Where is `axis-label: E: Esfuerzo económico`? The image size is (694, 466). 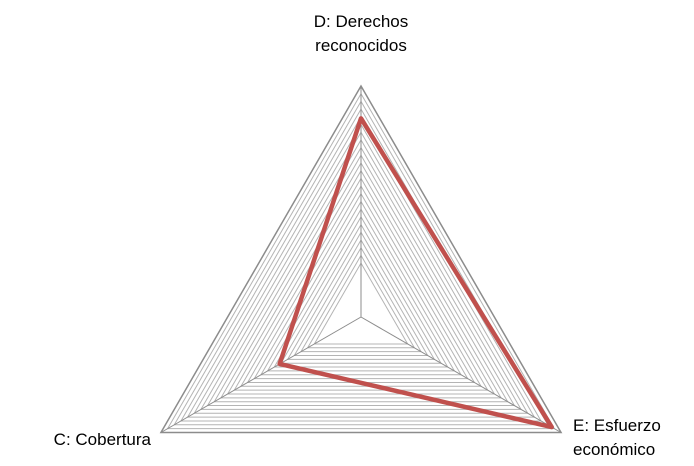 axis-label: E: Esfuerzo económico is located at coordinates (617, 437).